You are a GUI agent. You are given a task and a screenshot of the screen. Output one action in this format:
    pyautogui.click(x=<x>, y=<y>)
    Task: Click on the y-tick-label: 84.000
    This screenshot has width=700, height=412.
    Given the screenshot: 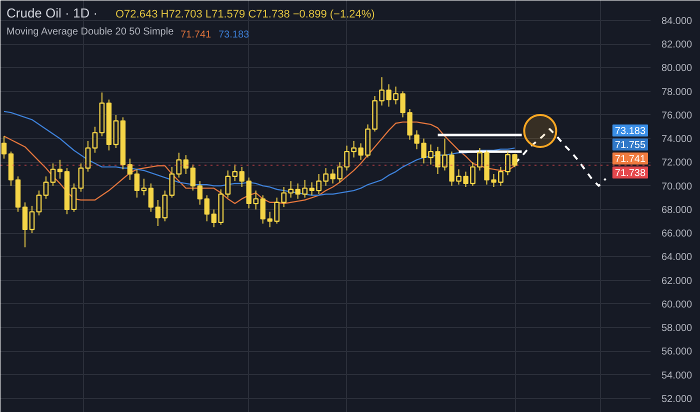 What is the action you would take?
    pyautogui.click(x=677, y=21)
    